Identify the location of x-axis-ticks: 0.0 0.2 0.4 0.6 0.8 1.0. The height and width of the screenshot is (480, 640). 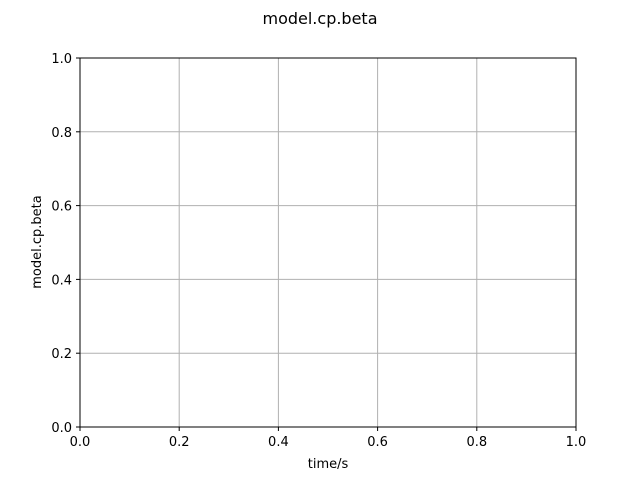
(328, 438).